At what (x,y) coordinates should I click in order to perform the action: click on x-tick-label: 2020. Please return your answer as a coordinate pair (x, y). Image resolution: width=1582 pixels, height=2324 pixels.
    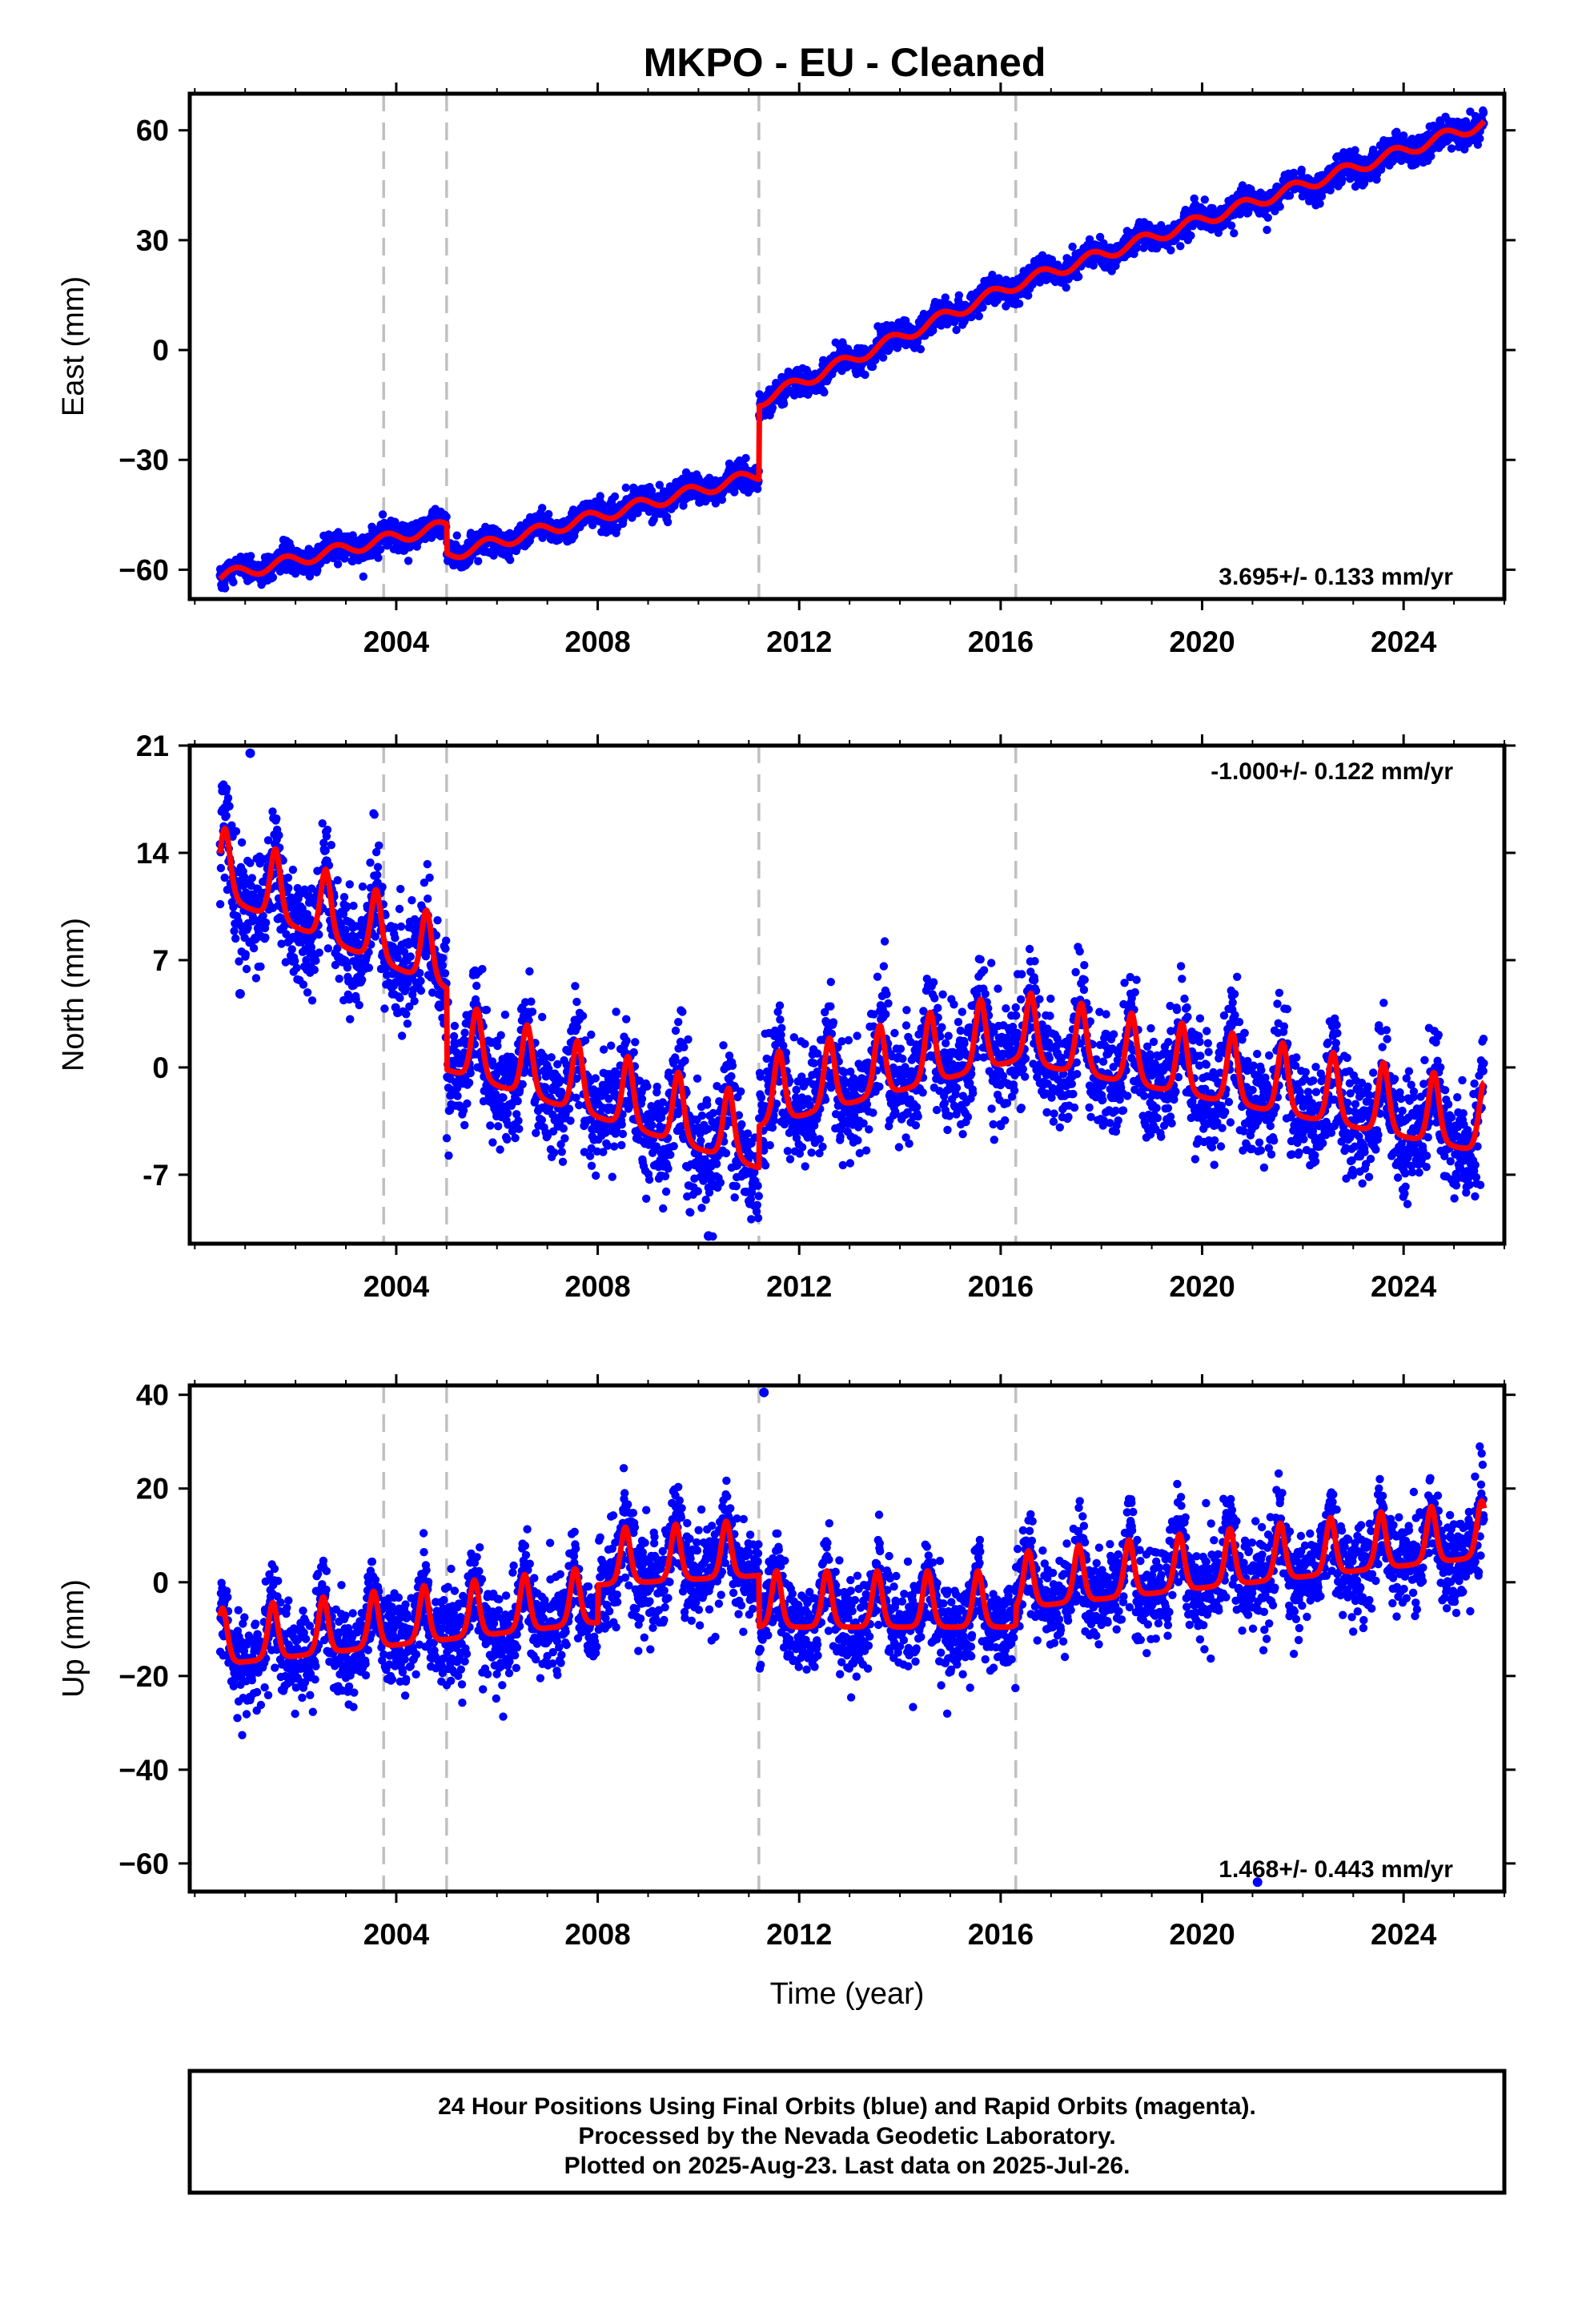
    Looking at the image, I should click on (1202, 641).